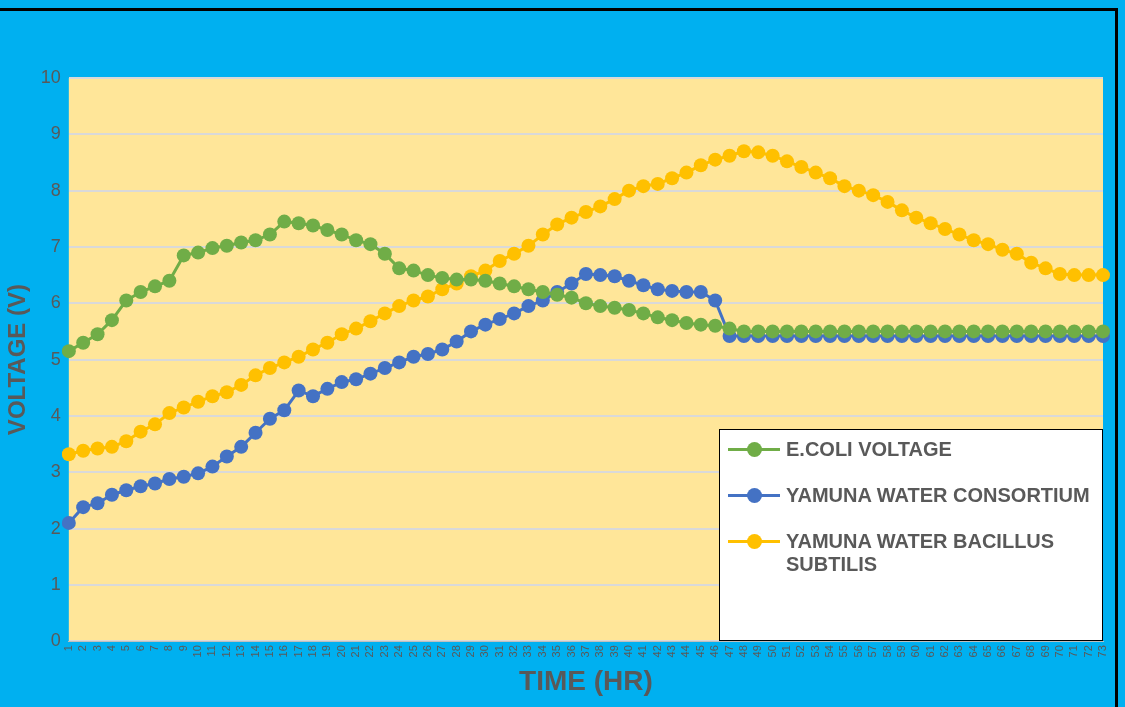  Describe the element at coordinates (50, 76) in the screenshot. I see `y-tick-label: 10` at that location.